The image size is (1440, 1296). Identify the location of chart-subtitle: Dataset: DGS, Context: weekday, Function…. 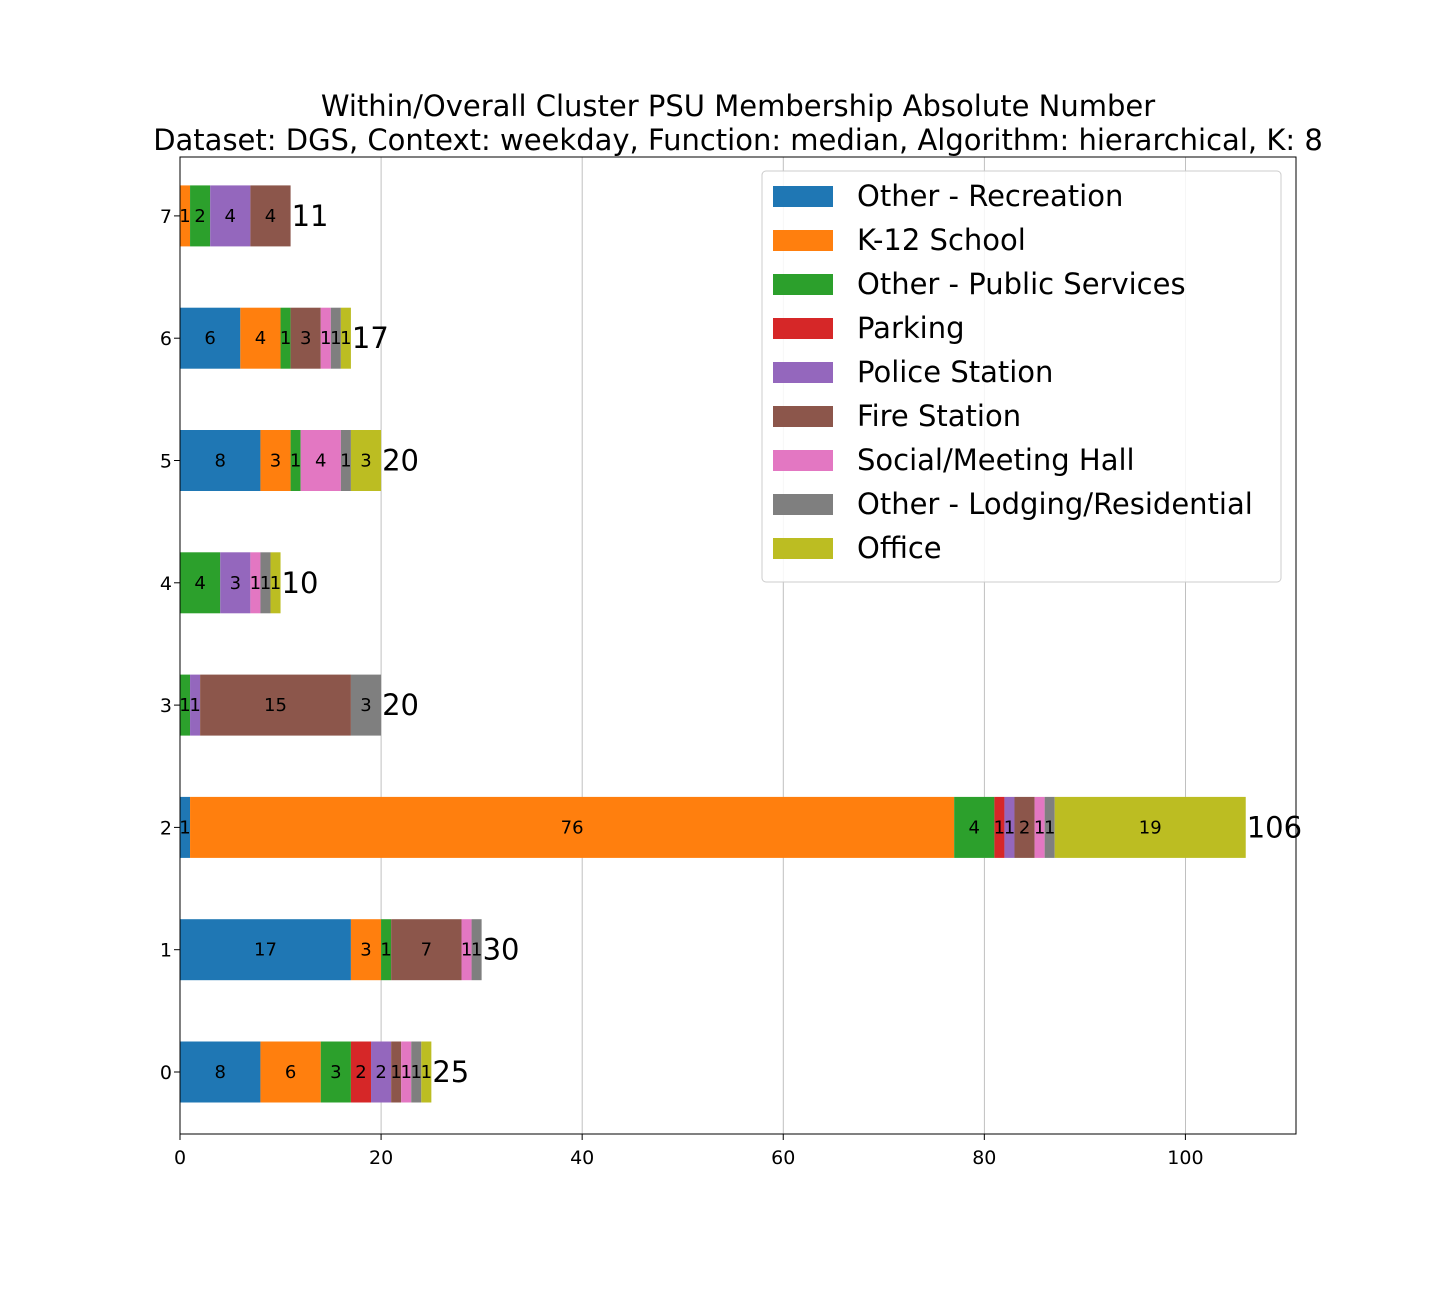
(738, 140).